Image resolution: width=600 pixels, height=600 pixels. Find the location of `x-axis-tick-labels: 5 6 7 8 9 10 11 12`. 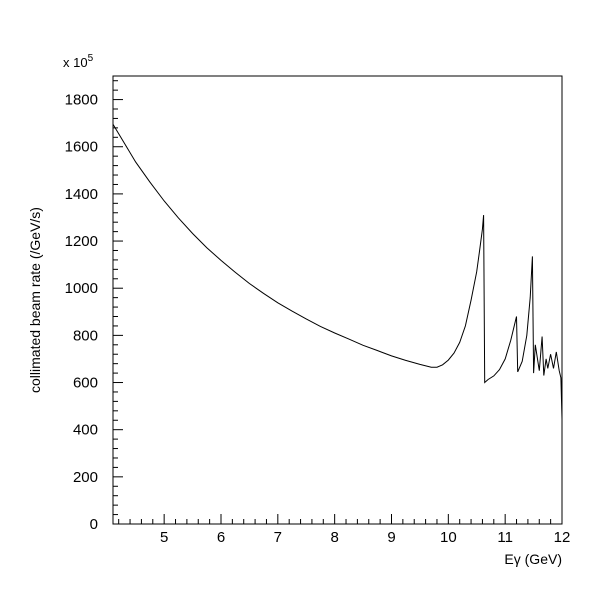

x-axis-tick-labels: 5 6 7 8 9 10 11 12 is located at coordinates (365, 537).